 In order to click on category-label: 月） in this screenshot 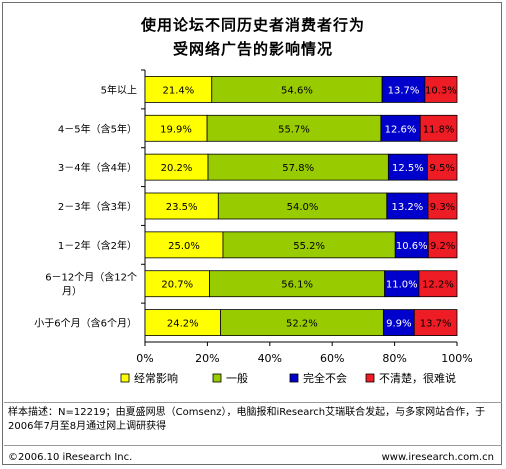, I will do `click(72, 292)`.